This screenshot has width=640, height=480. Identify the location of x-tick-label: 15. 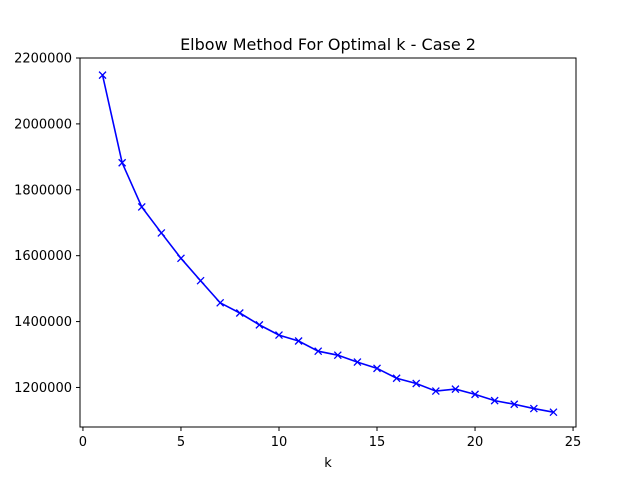
(377, 442).